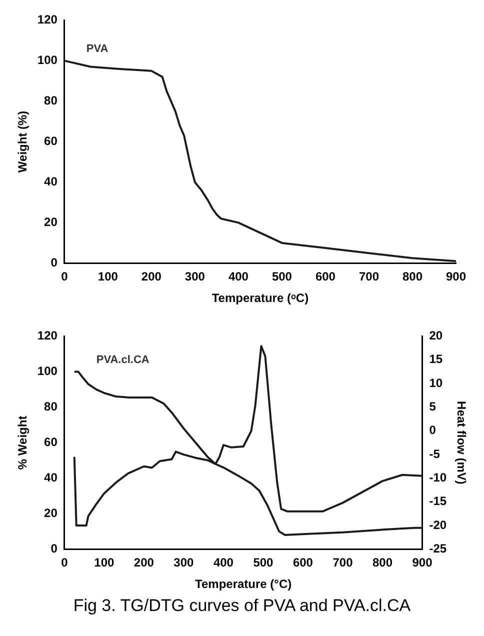  Describe the element at coordinates (438, 525) in the screenshot. I see `y2-tick-label: -20` at that location.